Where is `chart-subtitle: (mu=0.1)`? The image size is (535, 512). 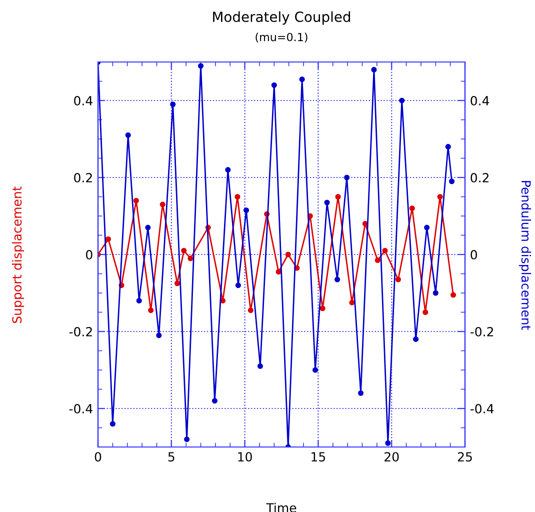
chart-subtitle: (mu=0.1) is located at coordinates (282, 37).